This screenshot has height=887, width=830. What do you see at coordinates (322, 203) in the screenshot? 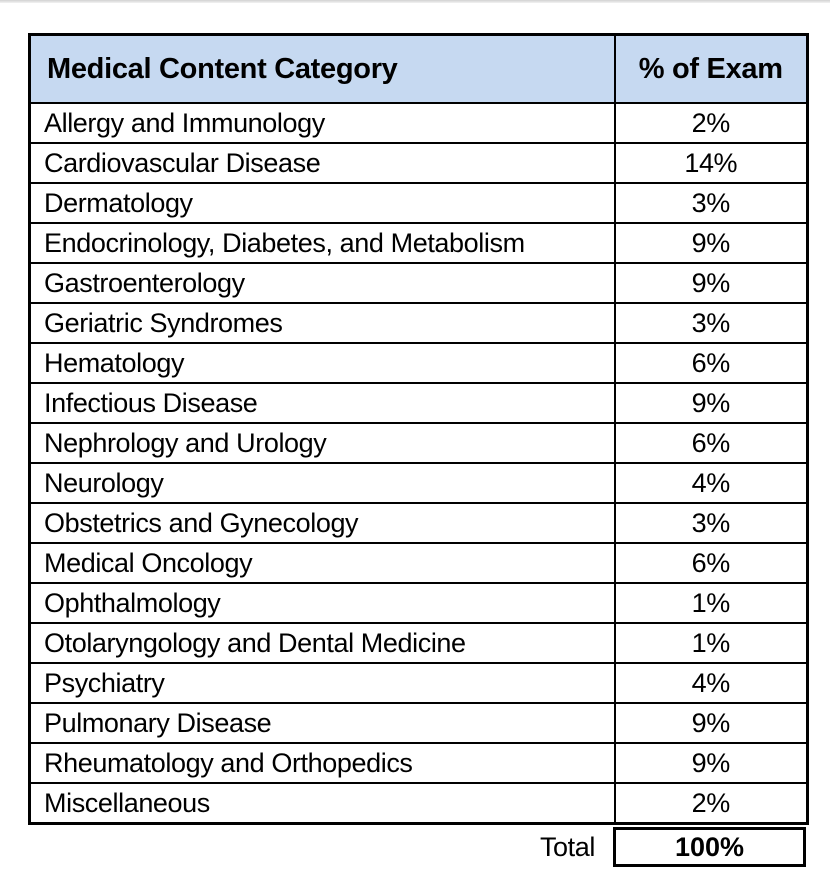
I see `category-cell: Dermatology` at bounding box center [322, 203].